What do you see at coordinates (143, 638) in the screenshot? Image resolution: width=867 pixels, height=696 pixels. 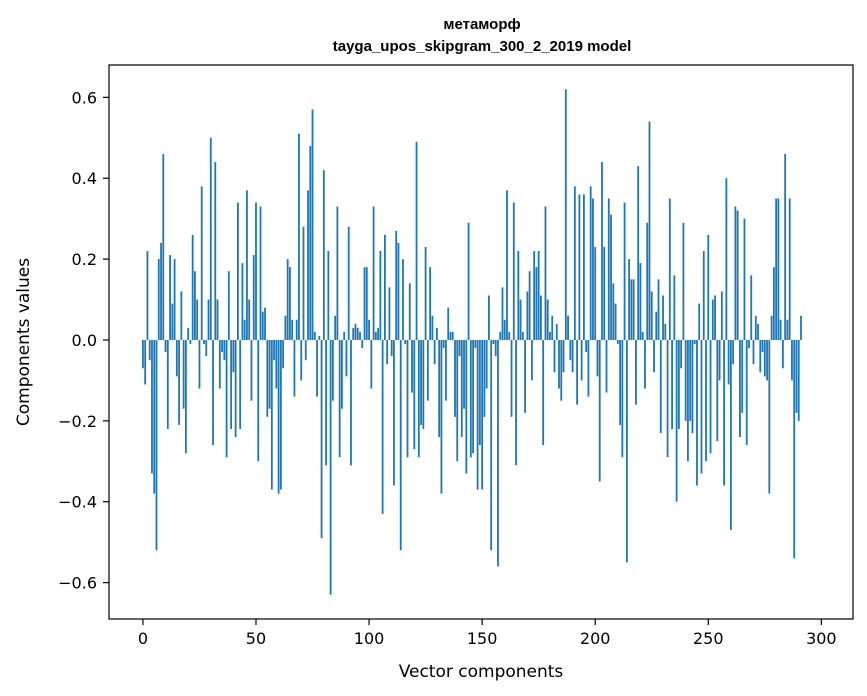 I see `x-tick-label: 0` at bounding box center [143, 638].